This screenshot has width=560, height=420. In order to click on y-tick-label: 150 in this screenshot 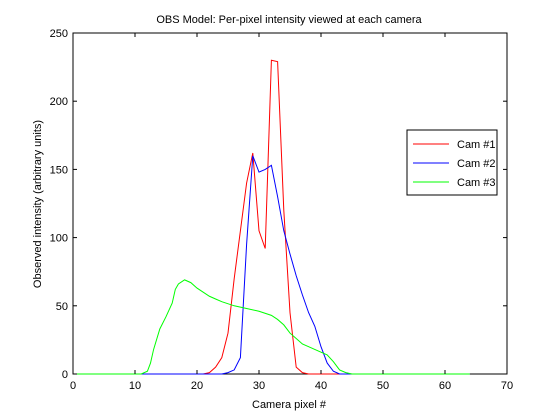, I will do `click(59, 170)`.